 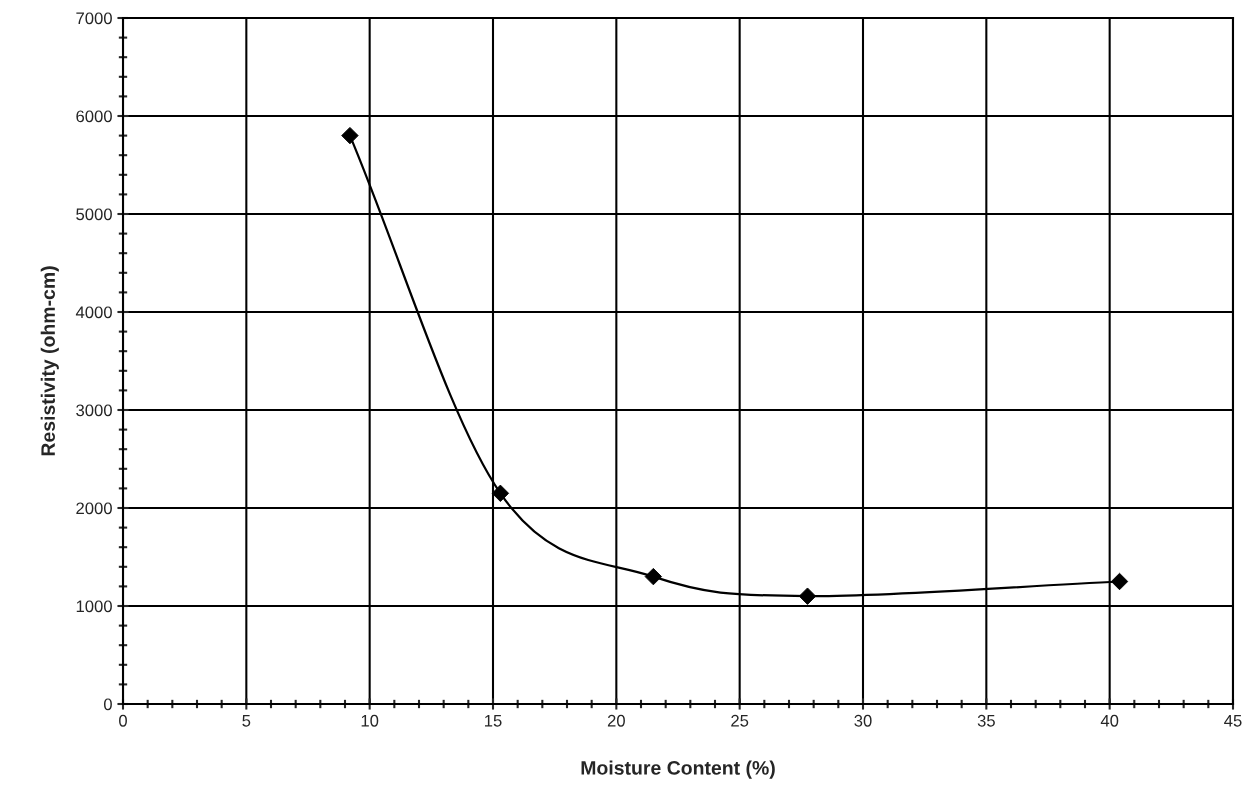 I want to click on y-tick-label: 3000, so click(x=94, y=410).